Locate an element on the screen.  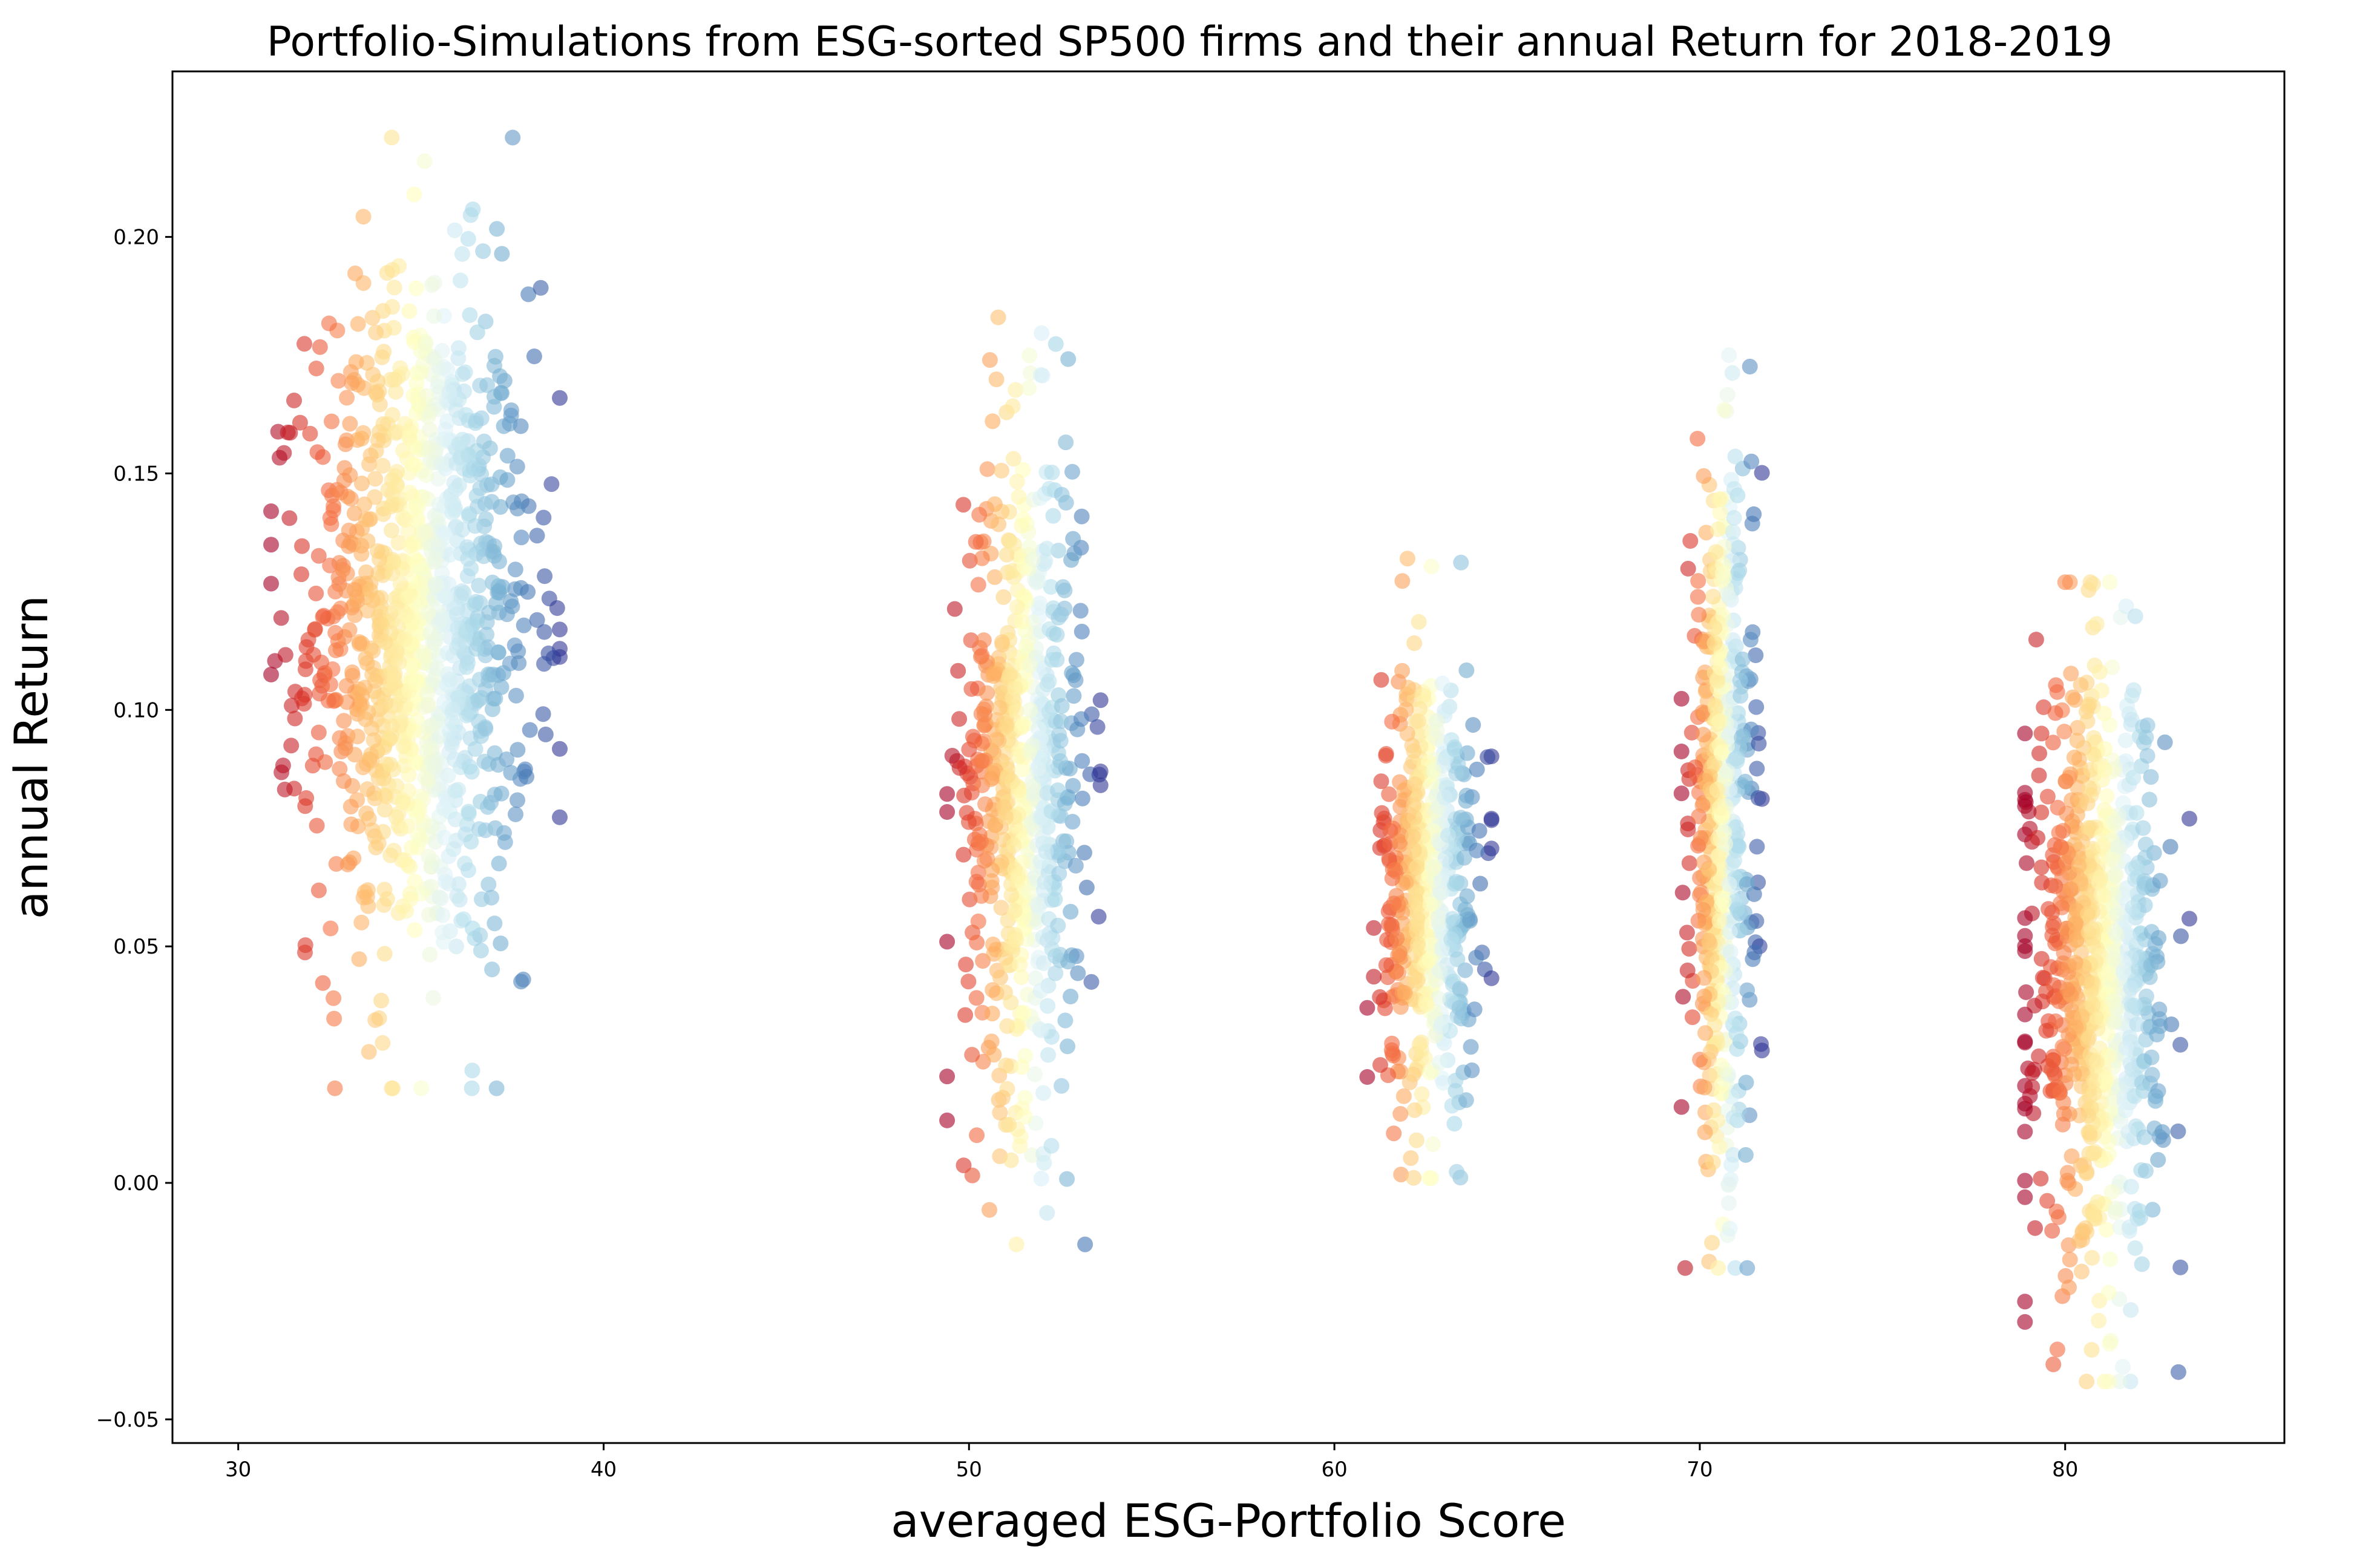
y-tick-label: −0.05 is located at coordinates (127, 1420).